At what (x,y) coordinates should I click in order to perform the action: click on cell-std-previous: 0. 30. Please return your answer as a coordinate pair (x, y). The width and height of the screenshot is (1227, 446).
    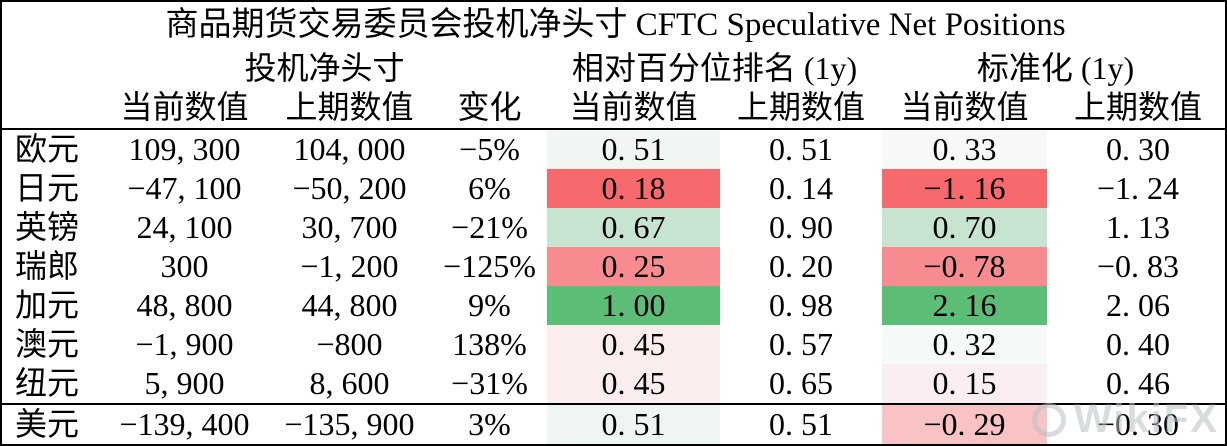
    Looking at the image, I should click on (1138, 148).